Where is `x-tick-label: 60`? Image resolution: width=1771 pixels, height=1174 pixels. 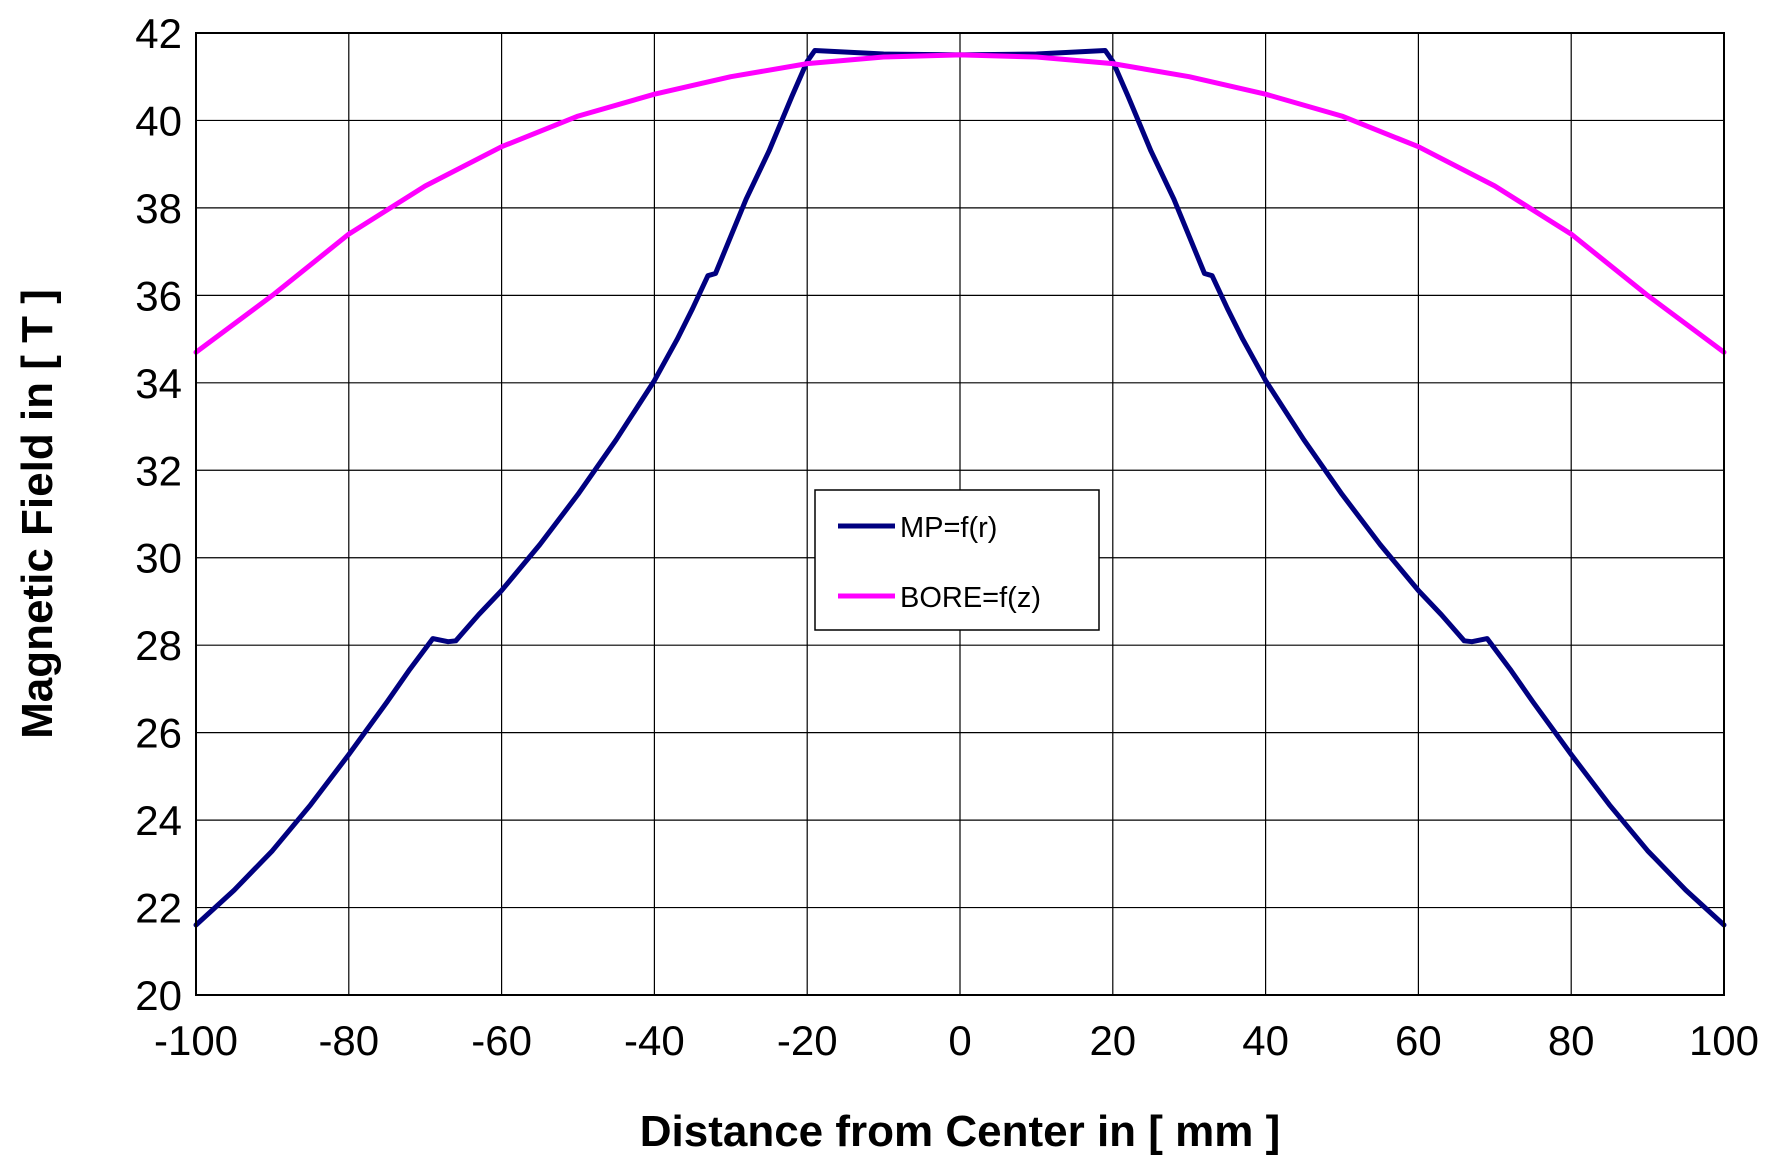
x-tick-label: 60 is located at coordinates (1418, 1040).